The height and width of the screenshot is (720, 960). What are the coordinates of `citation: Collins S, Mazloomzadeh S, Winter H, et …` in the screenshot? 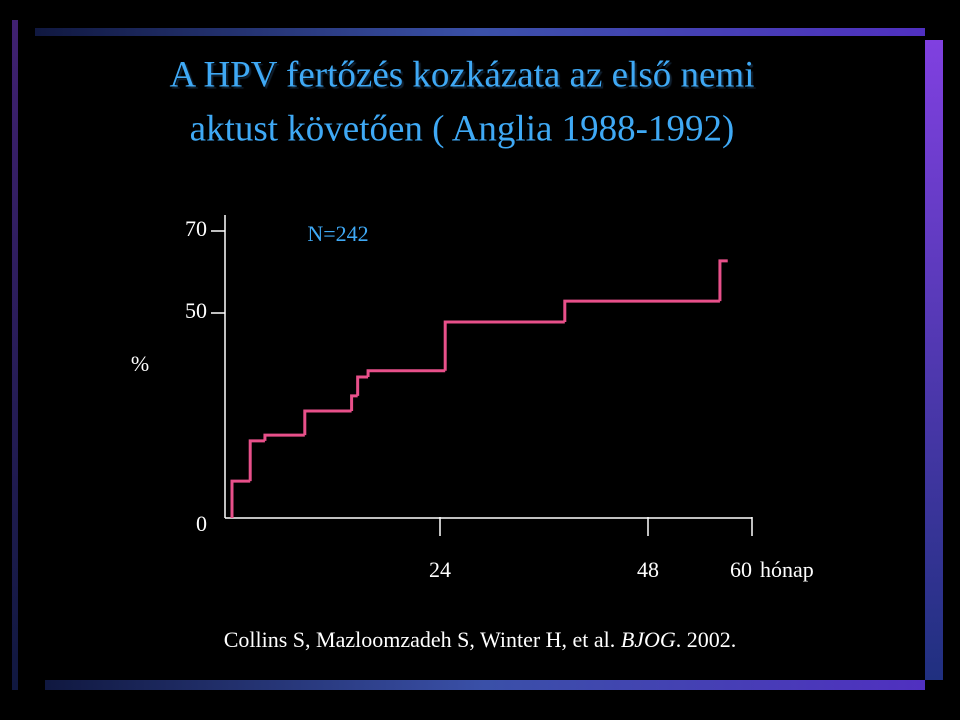 It's located at (480, 639).